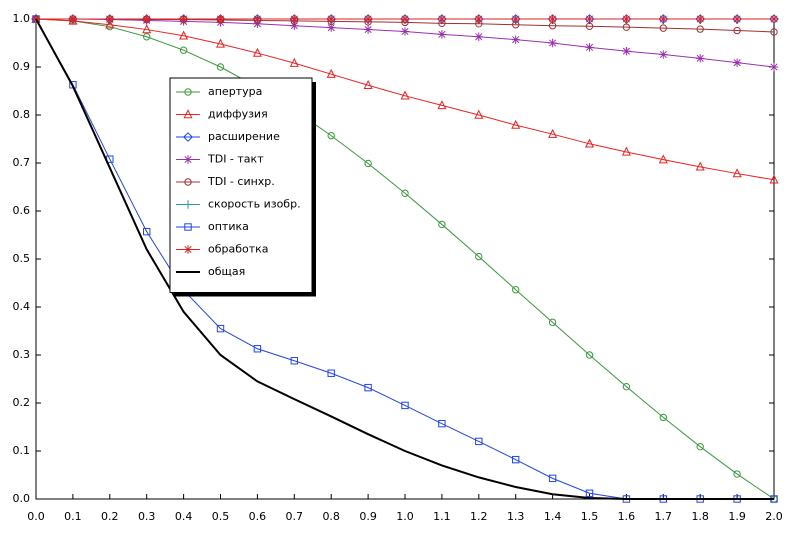 The width and height of the screenshot is (800, 541). What do you see at coordinates (553, 516) in the screenshot?
I see `x-tick-label: 1.4` at bounding box center [553, 516].